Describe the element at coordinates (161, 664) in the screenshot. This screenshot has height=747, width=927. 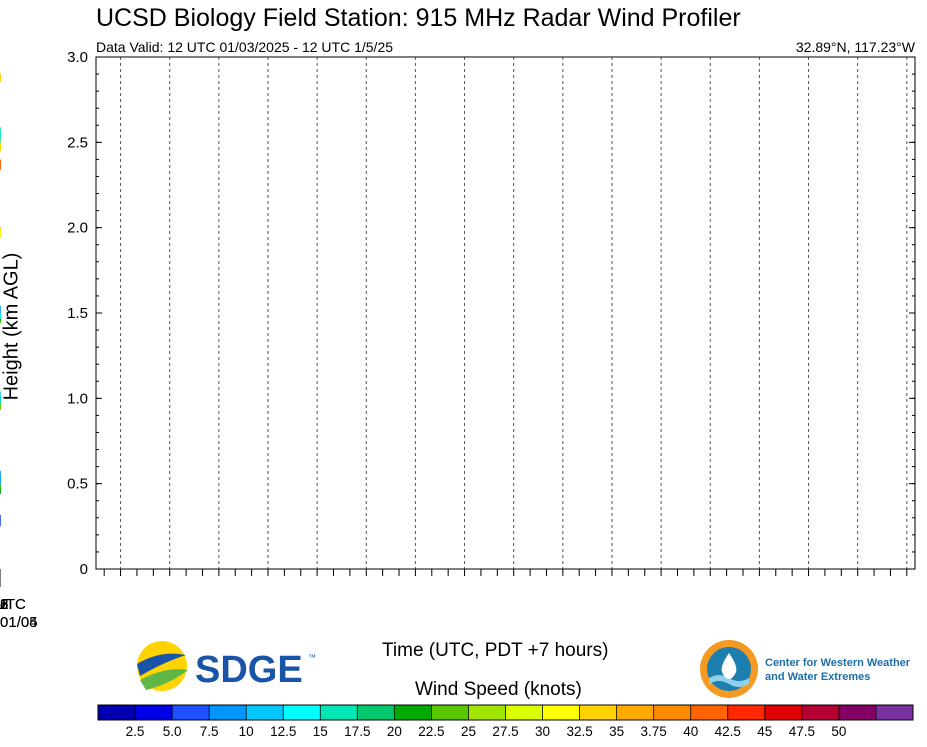
I see `sdge-swoosh-blue-icon` at that location.